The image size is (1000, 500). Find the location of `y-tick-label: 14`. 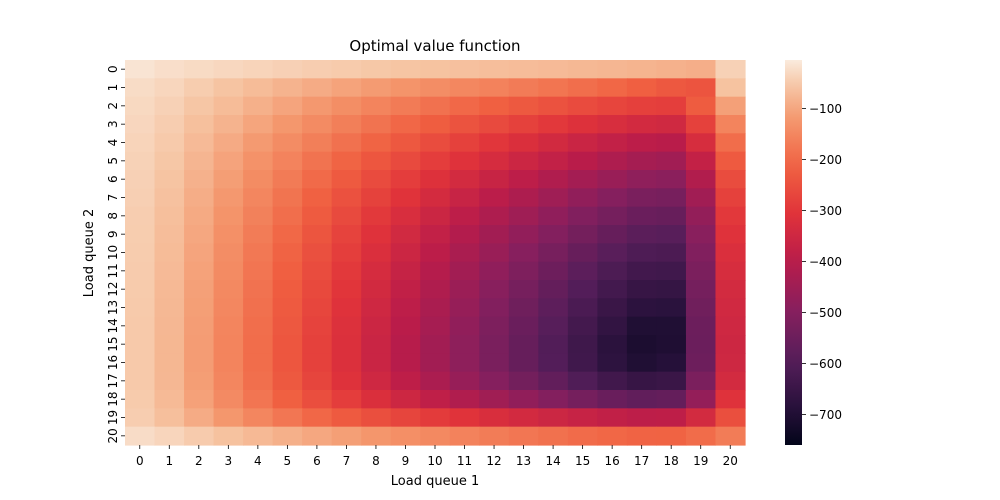

y-tick-label: 14 is located at coordinates (113, 325).